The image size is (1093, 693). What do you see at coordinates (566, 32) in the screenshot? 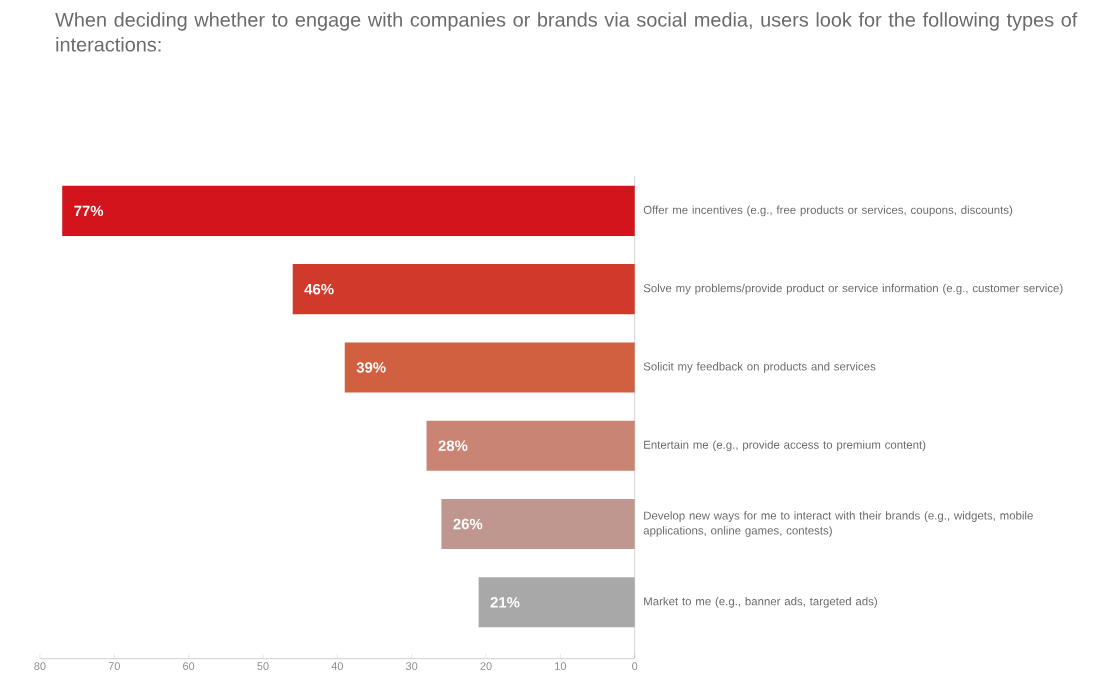
I see `chart-title: When deciding whether to engage with companies or brands via social media, users look for the following types of interactions:` at bounding box center [566, 32].